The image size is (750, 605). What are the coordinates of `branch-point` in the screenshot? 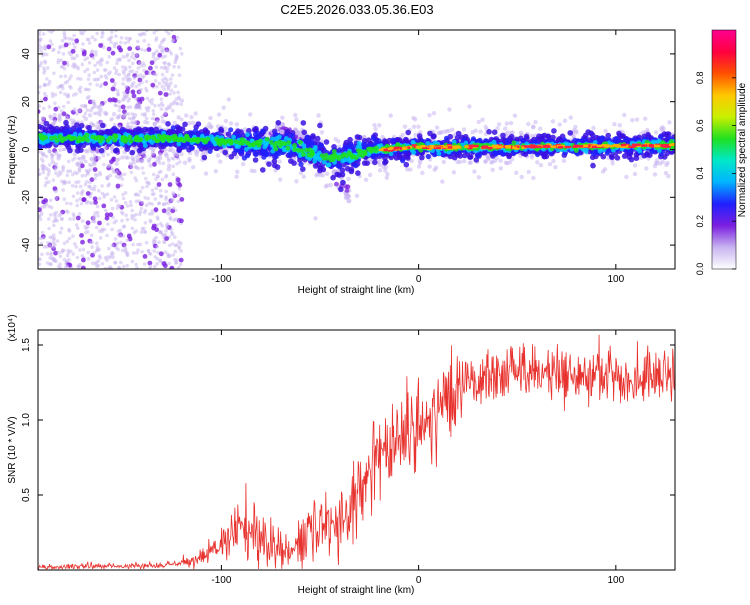 It's located at (348, 187).